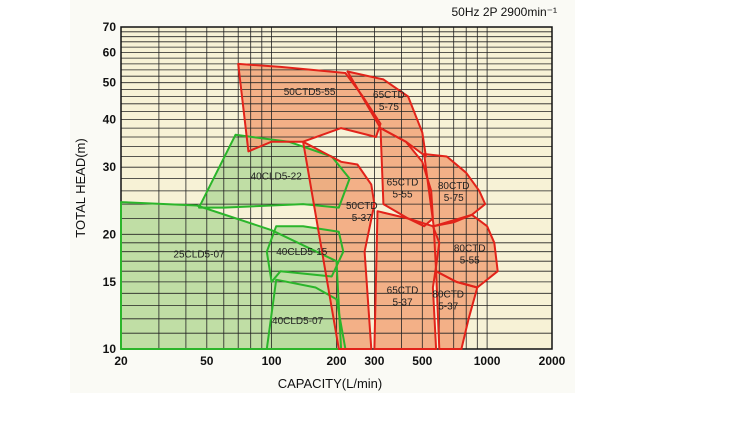 The image size is (732, 434). What do you see at coordinates (454, 192) in the screenshot?
I see `series-label-80ctd-5-75: 80CTD 5-75` at bounding box center [454, 192].